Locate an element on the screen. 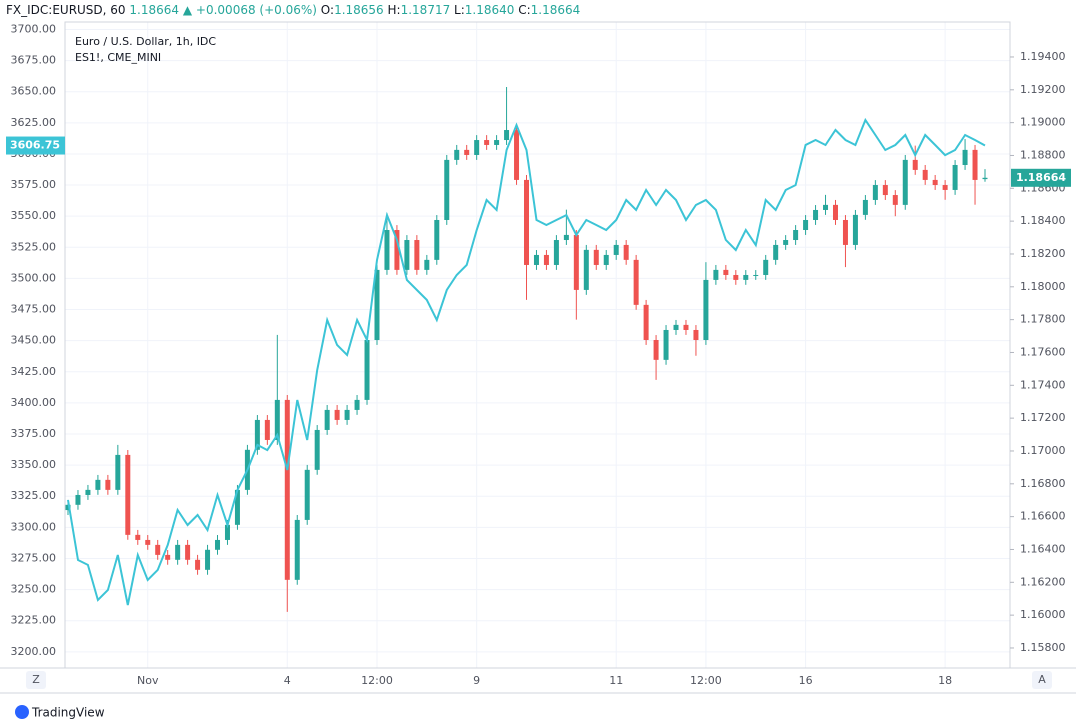  y-tick-label: 3425.00 is located at coordinates (34, 371).